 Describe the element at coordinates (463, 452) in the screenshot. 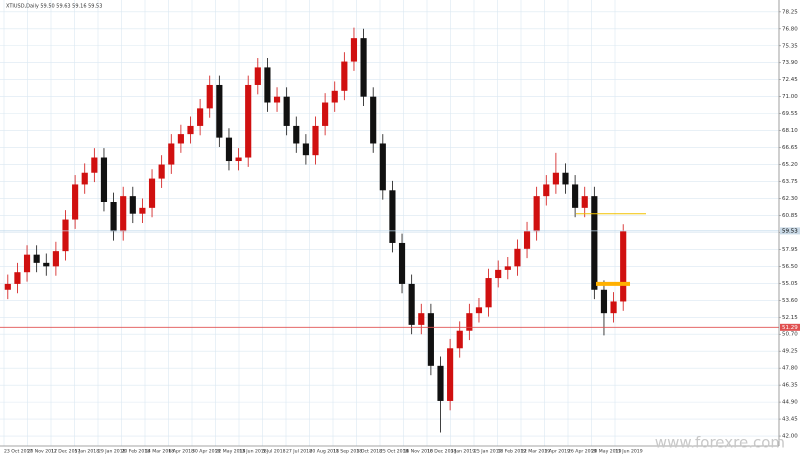

I see `x-tick-label: 3 Jan 2019` at that location.